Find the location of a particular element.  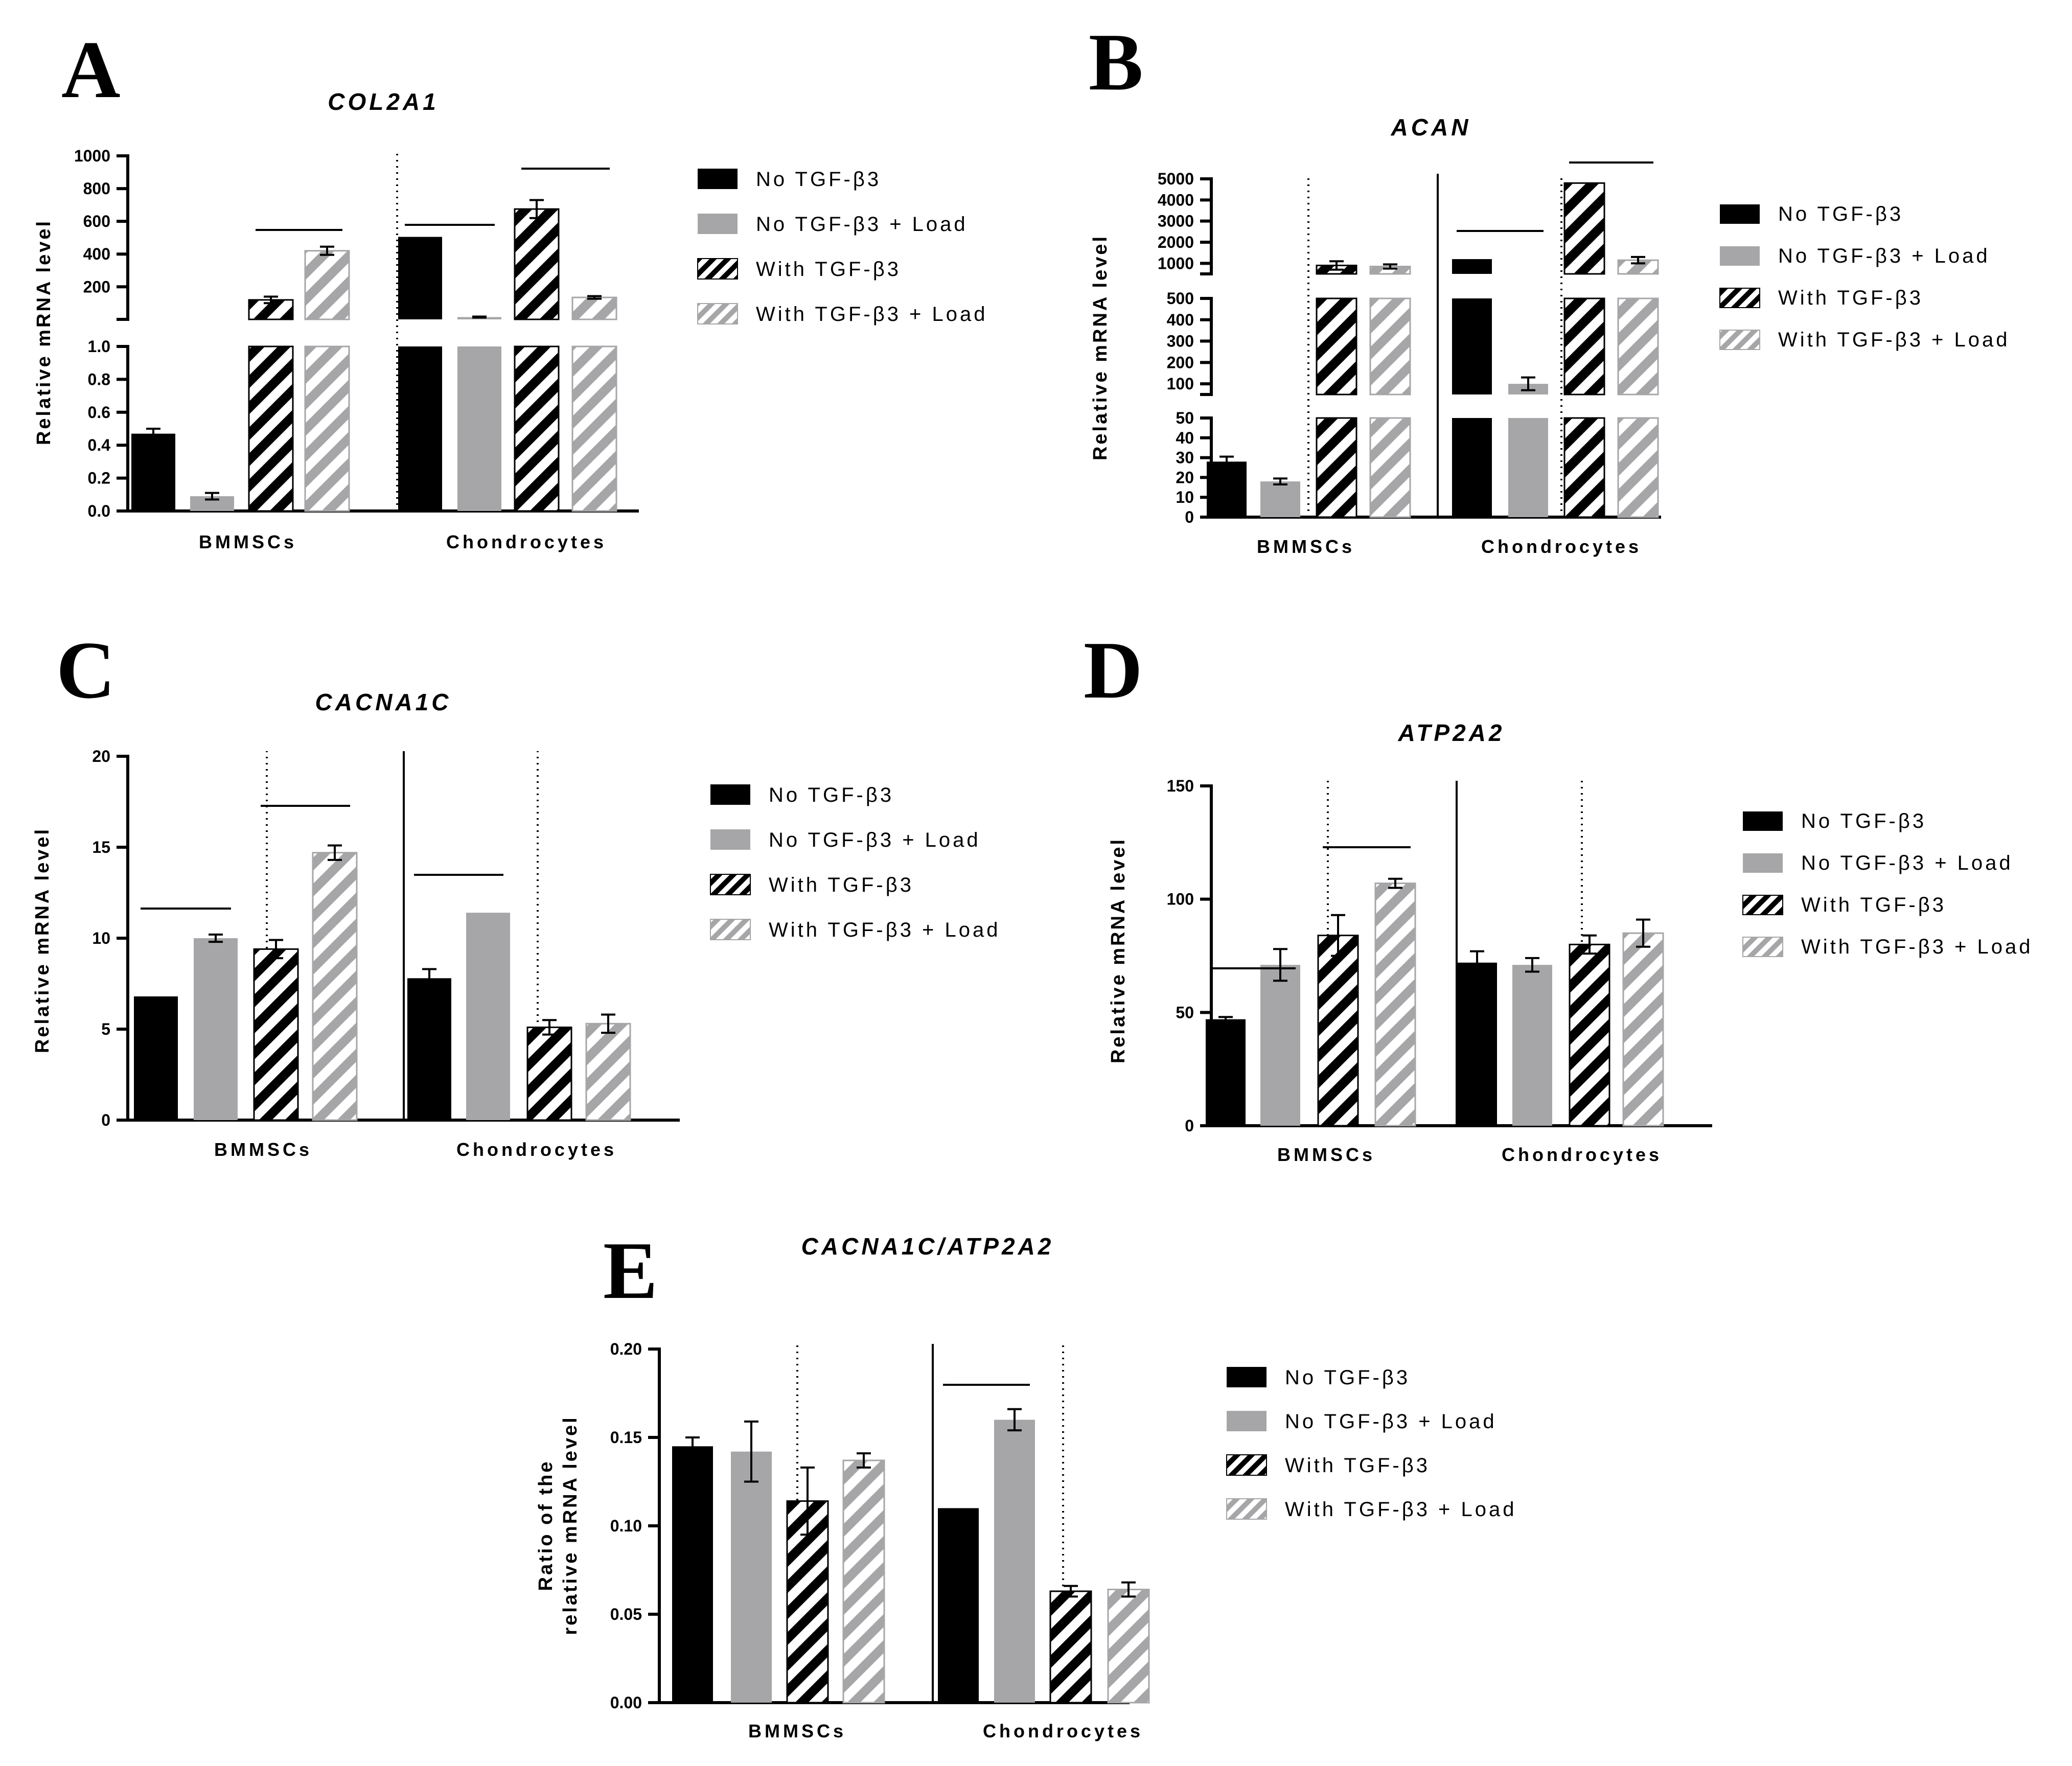

y-tick-label: 300 is located at coordinates (1180, 341).